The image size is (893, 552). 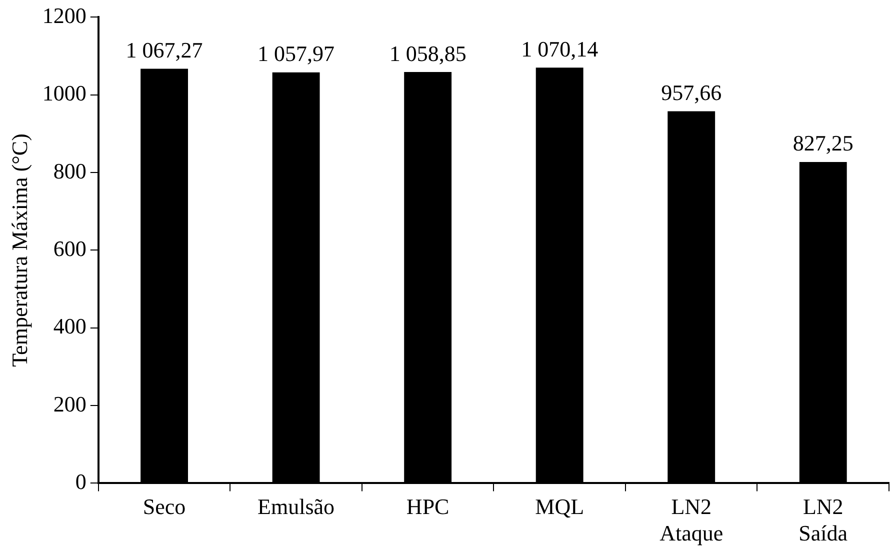 What do you see at coordinates (823, 143) in the screenshot?
I see `data-label: 827,25` at bounding box center [823, 143].